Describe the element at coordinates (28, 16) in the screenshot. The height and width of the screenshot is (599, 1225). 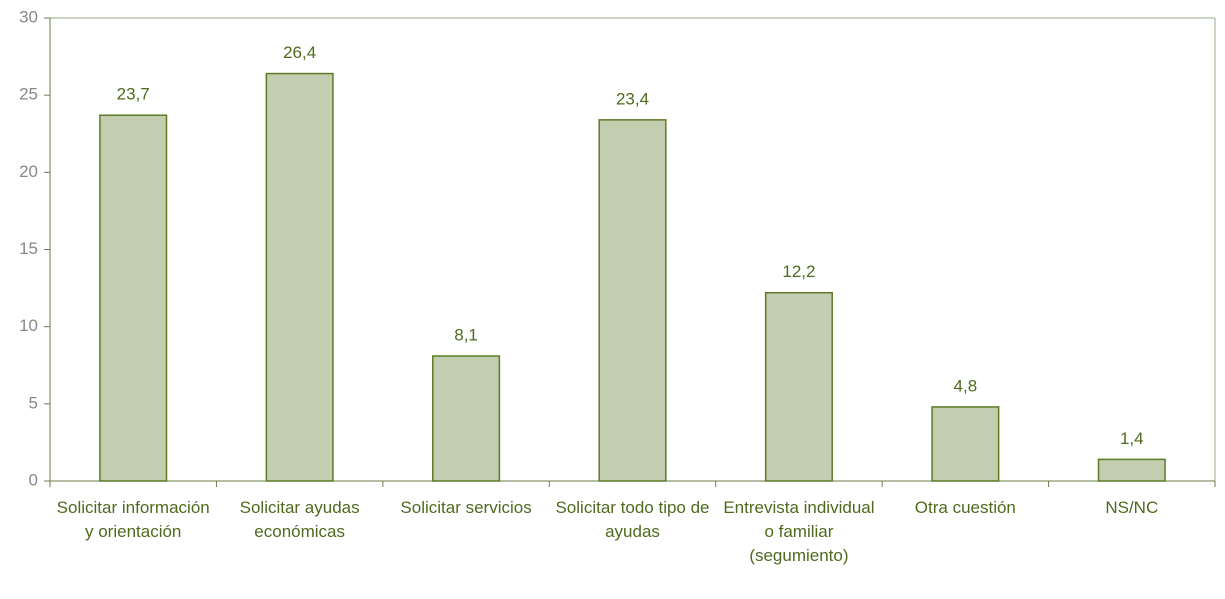
I see `y-tick-label: 30` at that location.